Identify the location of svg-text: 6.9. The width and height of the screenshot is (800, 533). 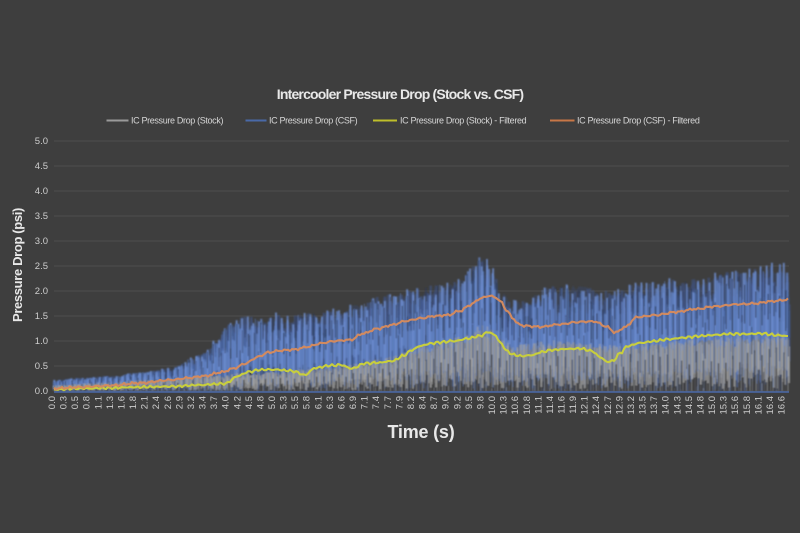
(353, 402).